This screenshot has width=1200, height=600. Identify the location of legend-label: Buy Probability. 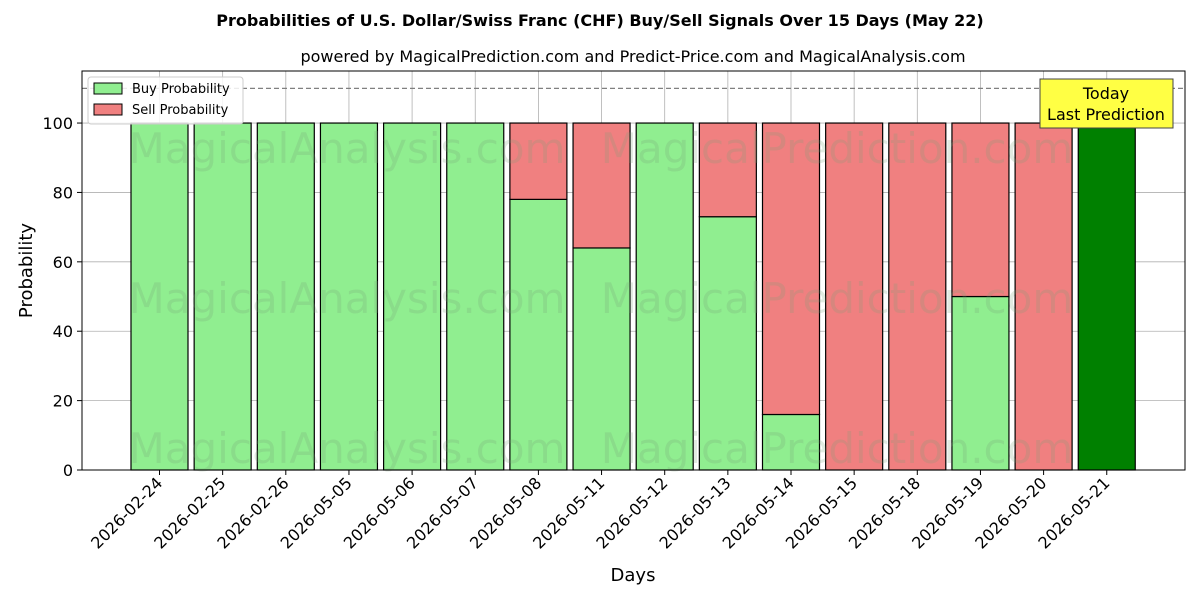
(181, 89).